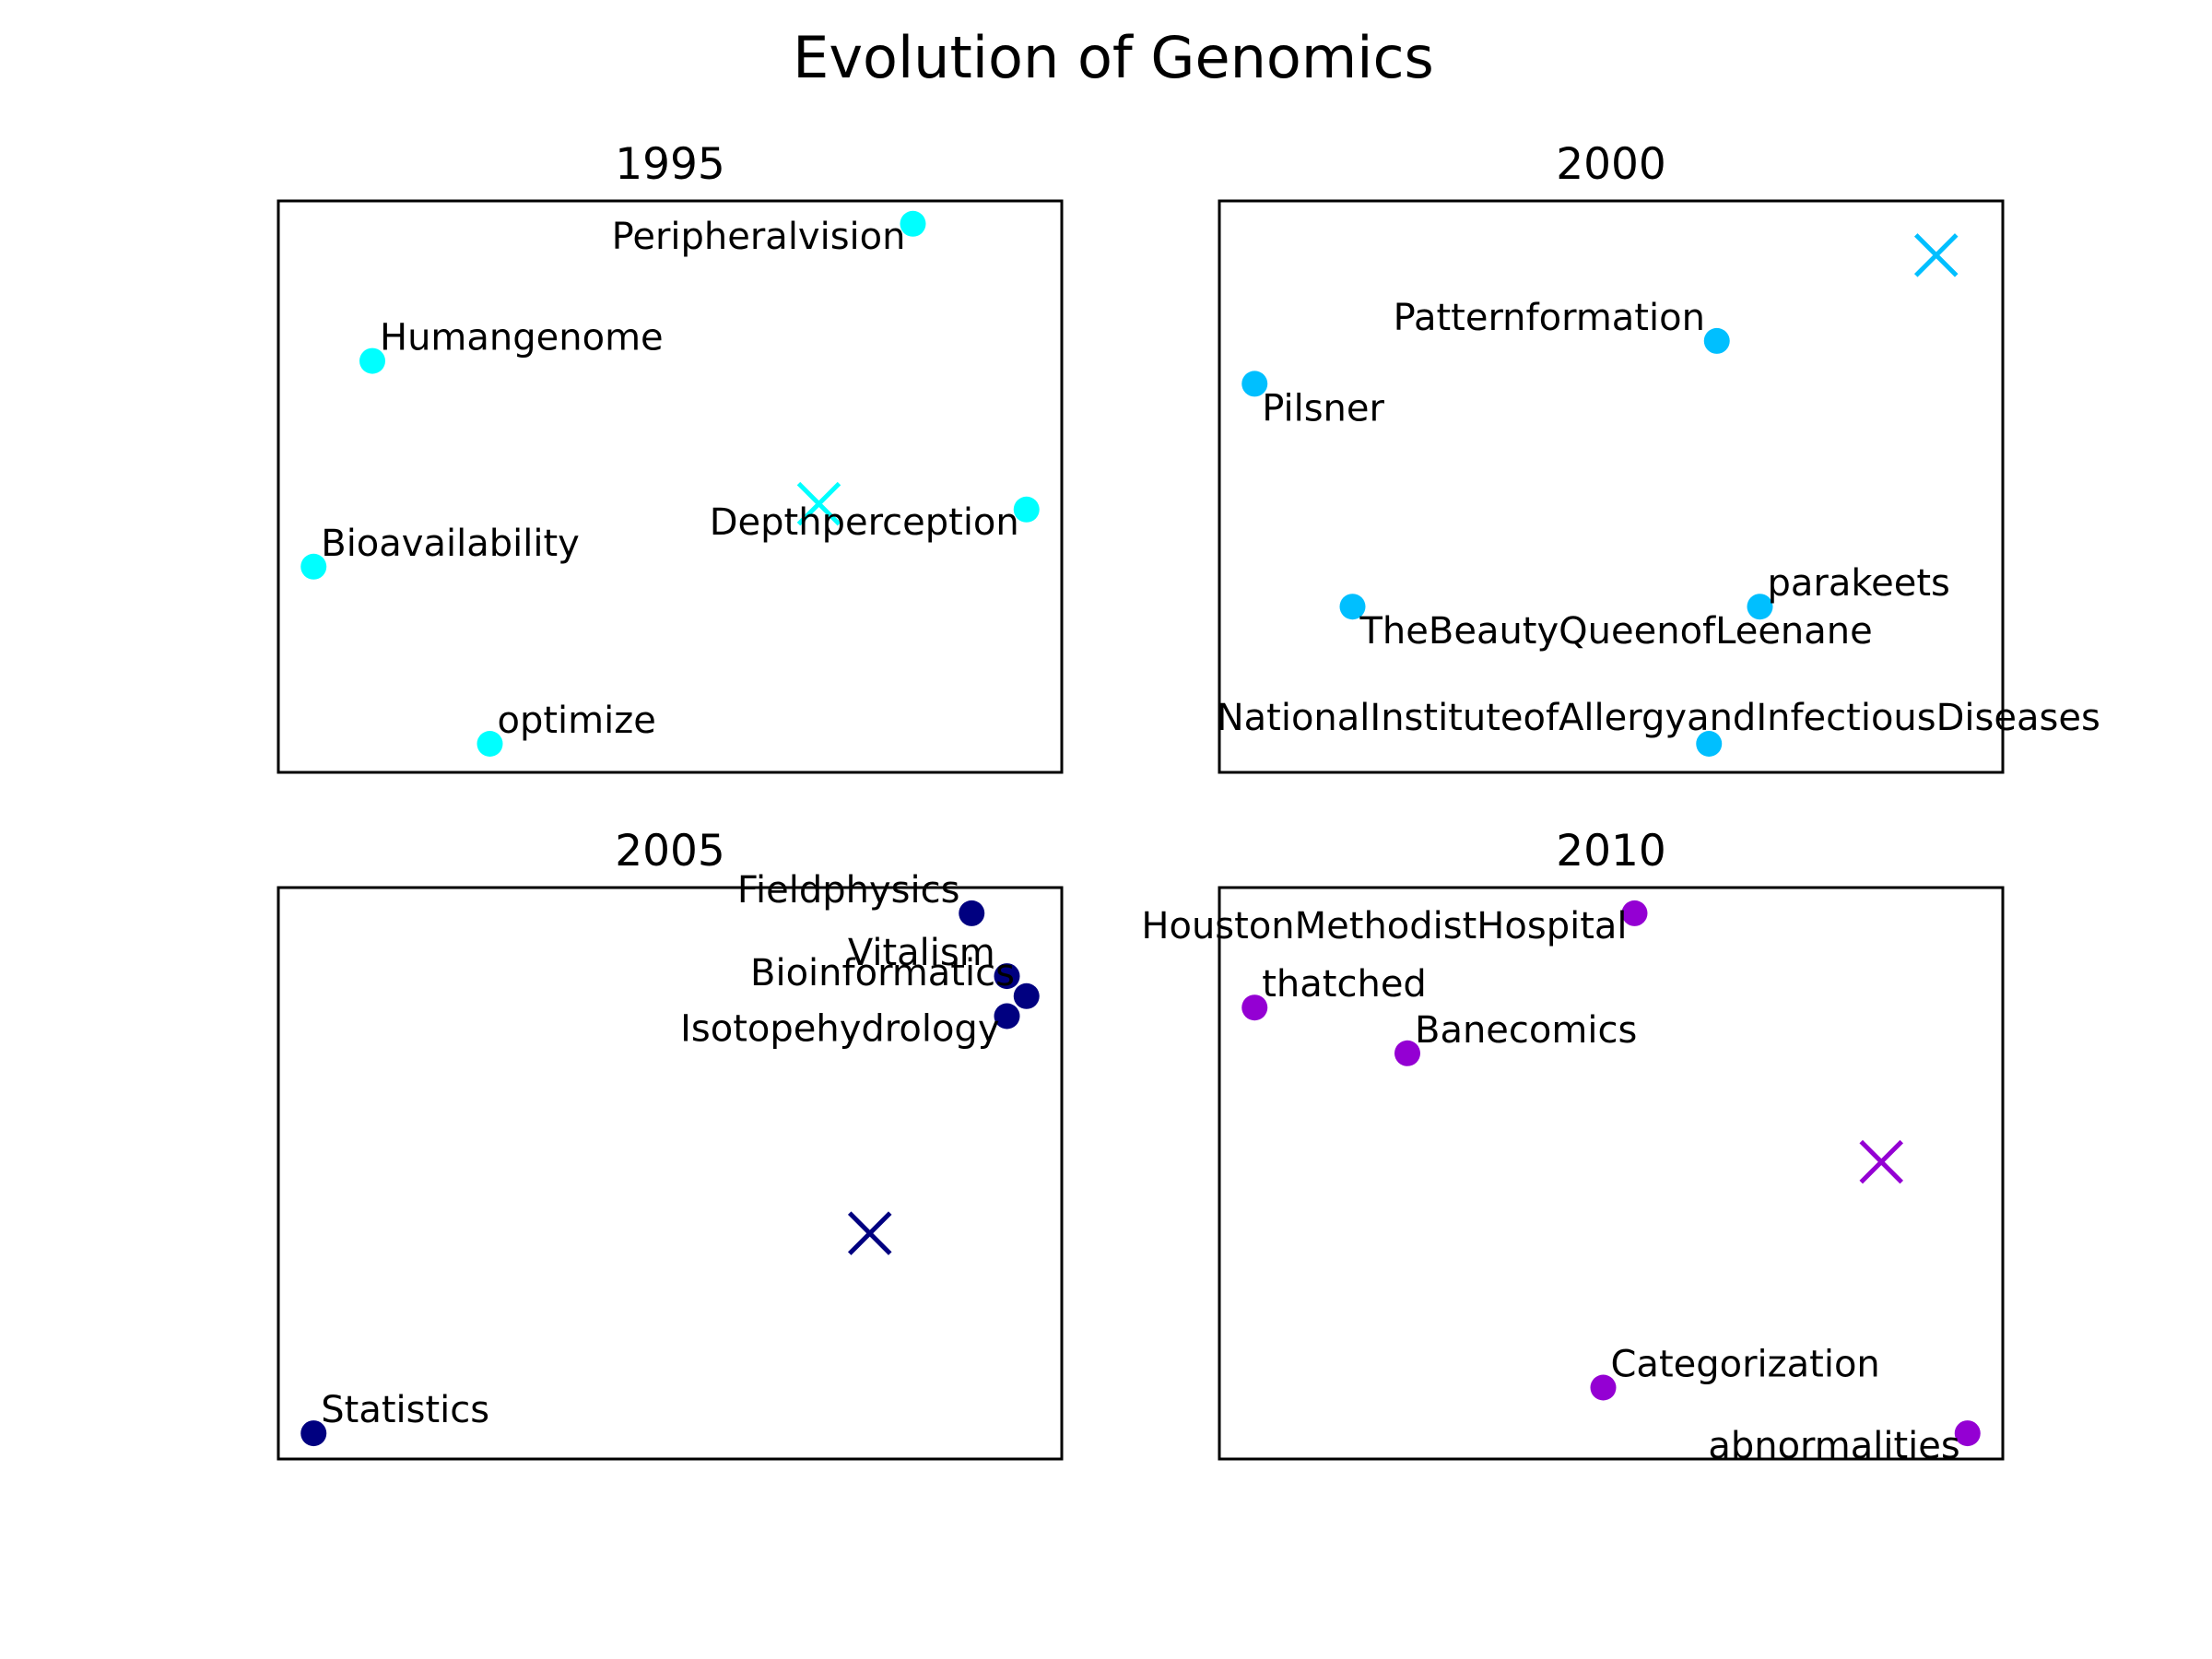 This screenshot has width=2212, height=1659. Describe the element at coordinates (670, 851) in the screenshot. I see `subplot-title: 2005` at that location.